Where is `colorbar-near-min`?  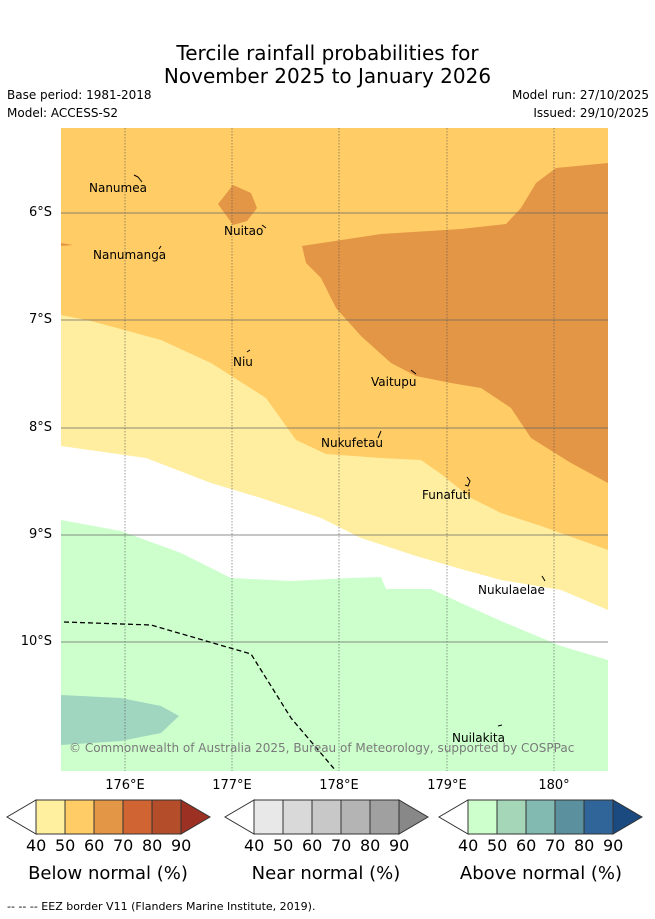 colorbar-near-min is located at coordinates (239, 817).